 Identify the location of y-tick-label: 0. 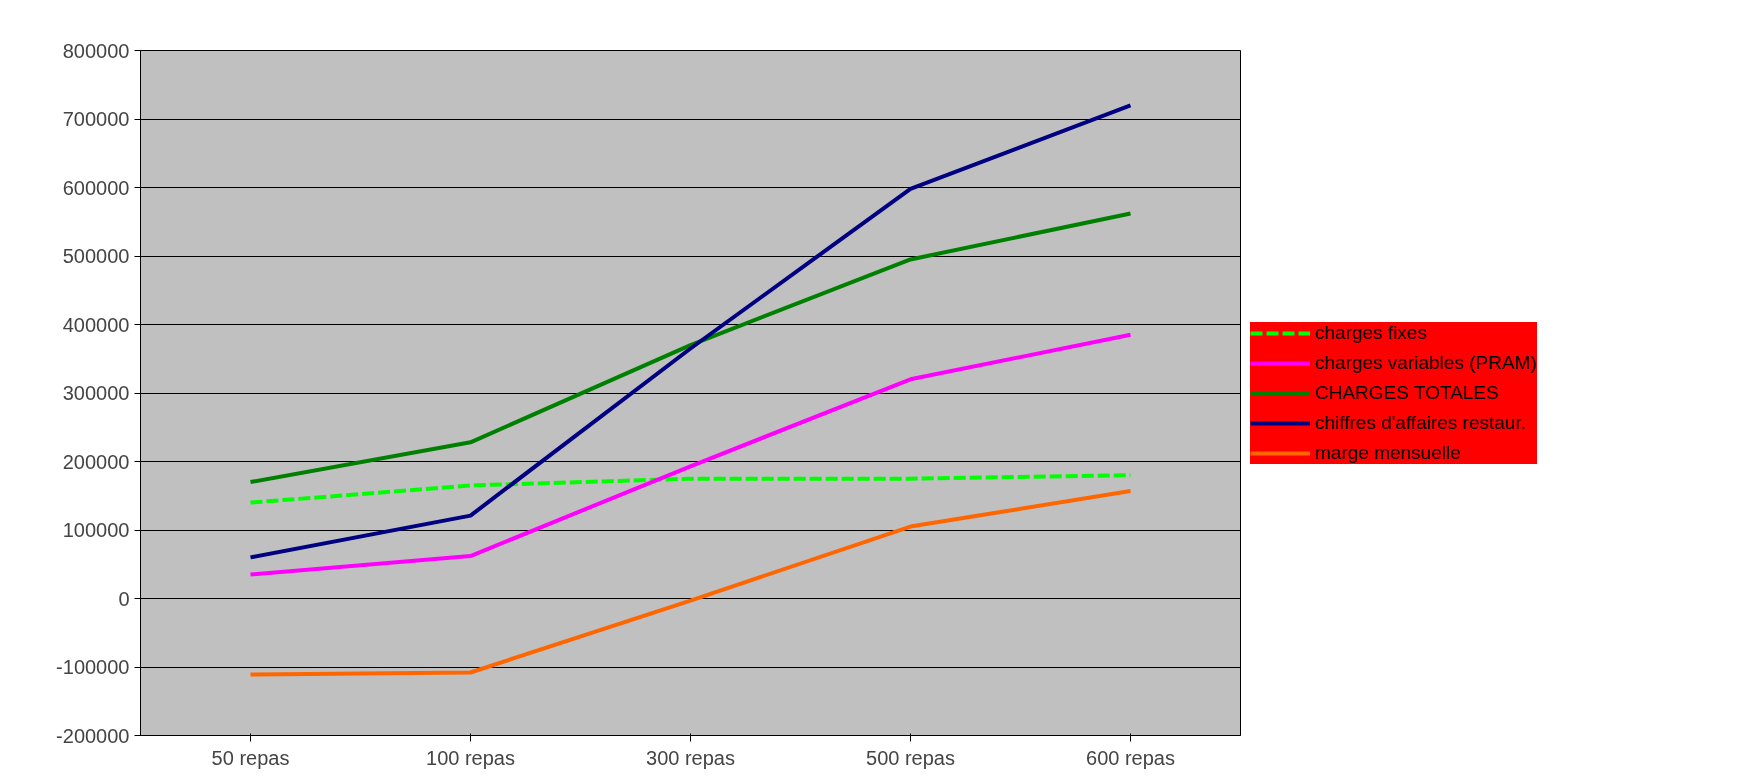
(124, 598).